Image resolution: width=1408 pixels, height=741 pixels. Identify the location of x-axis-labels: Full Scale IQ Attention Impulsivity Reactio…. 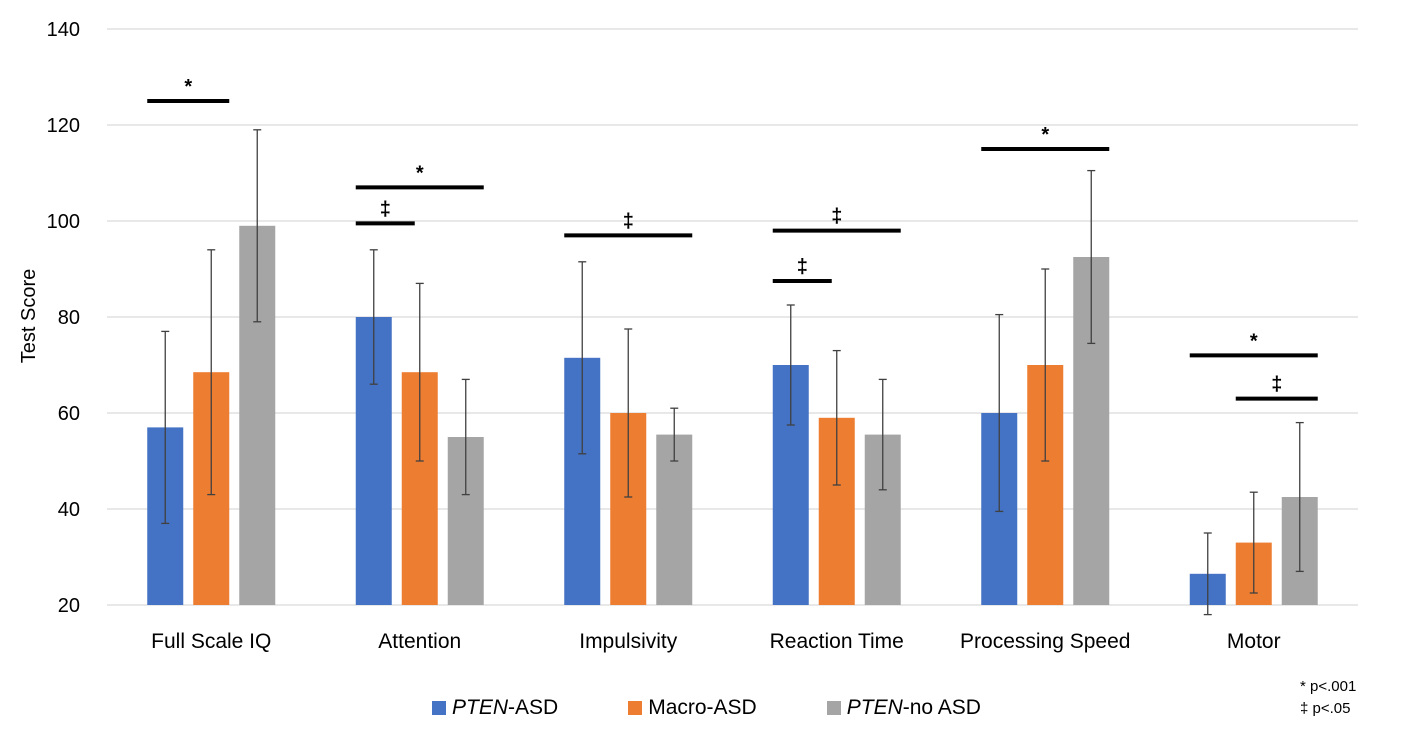
(715, 641).